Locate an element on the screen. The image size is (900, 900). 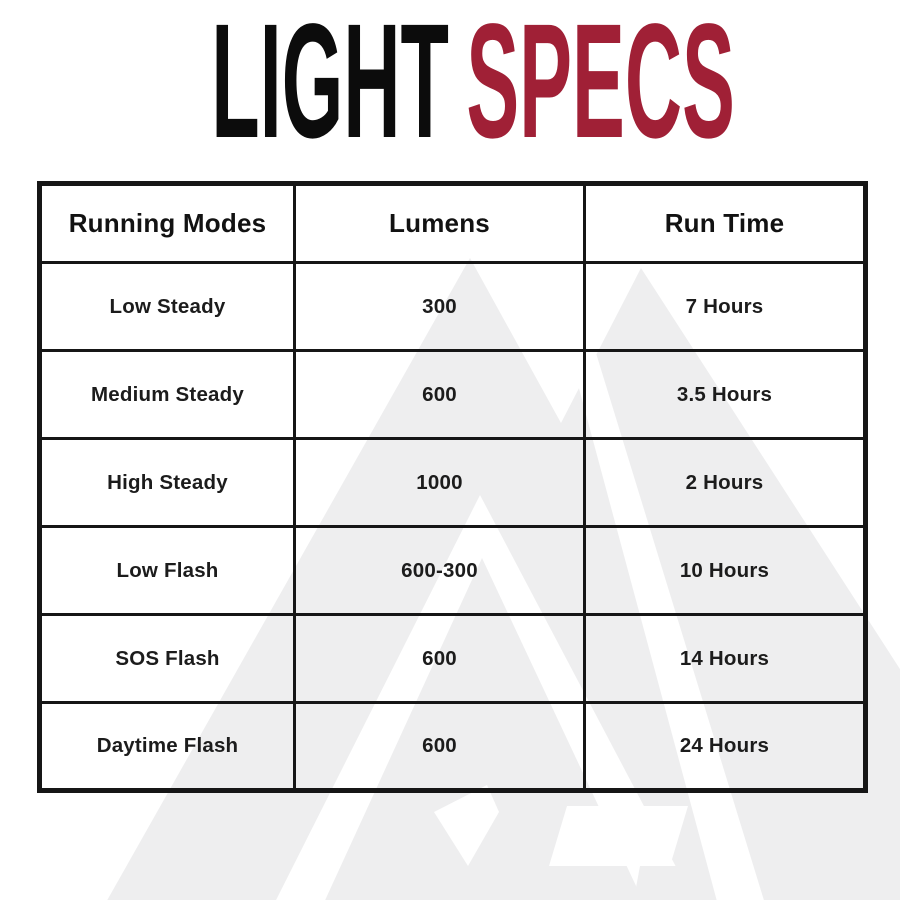
table-row: Low Flash 600-300 10 Hours is located at coordinates (452, 570).